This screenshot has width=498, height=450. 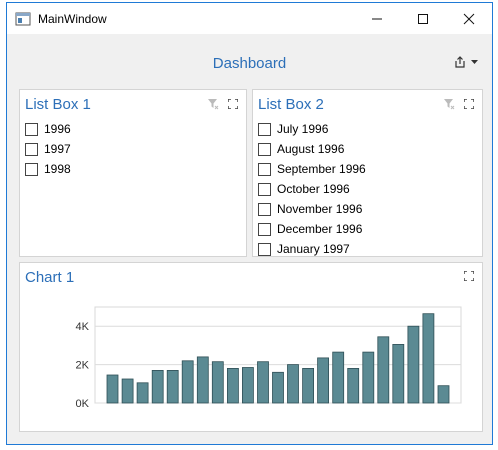 I want to click on y-tick-label: 0K, so click(x=83, y=404).